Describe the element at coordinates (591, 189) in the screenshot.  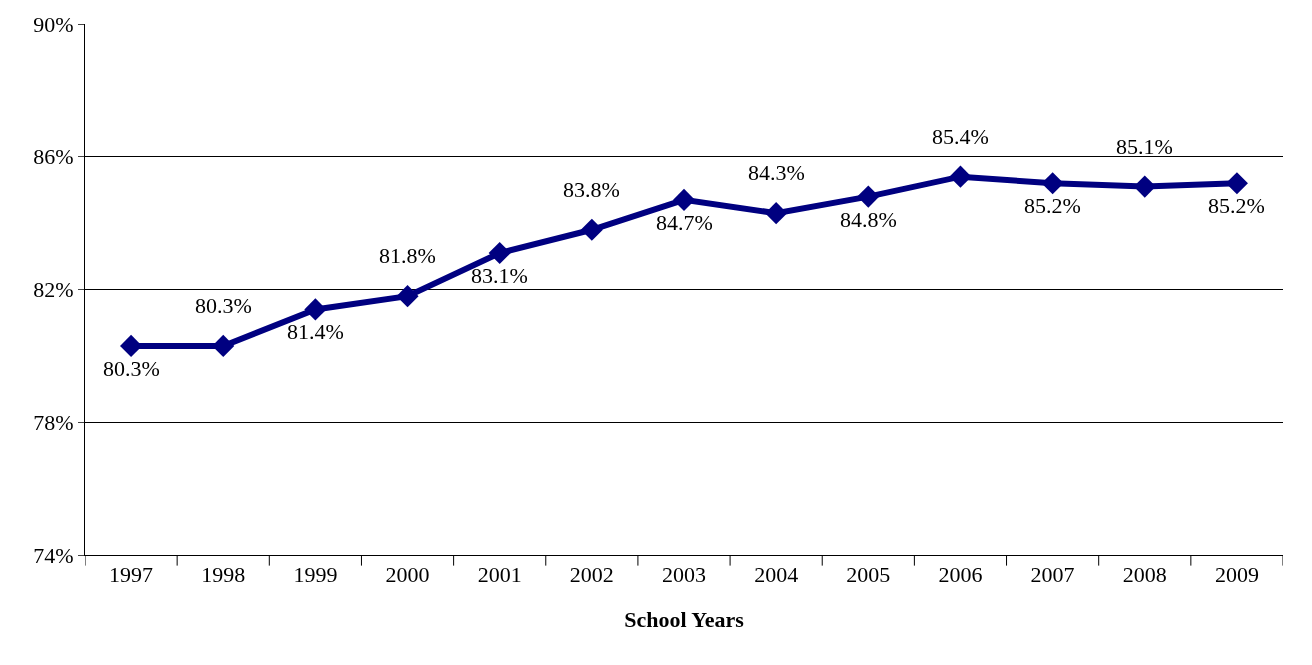
I see `data-label: 83.8%` at that location.